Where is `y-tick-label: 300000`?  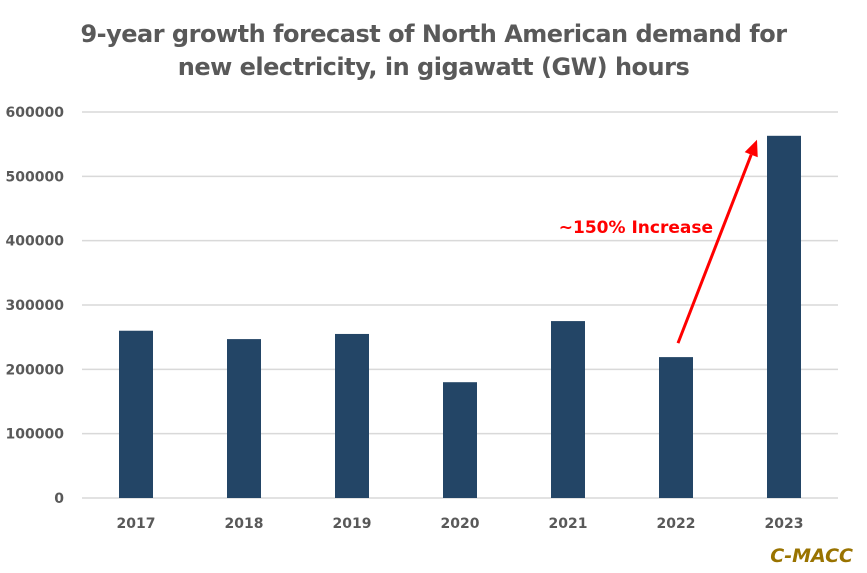 y-tick-label: 300000 is located at coordinates (35, 306).